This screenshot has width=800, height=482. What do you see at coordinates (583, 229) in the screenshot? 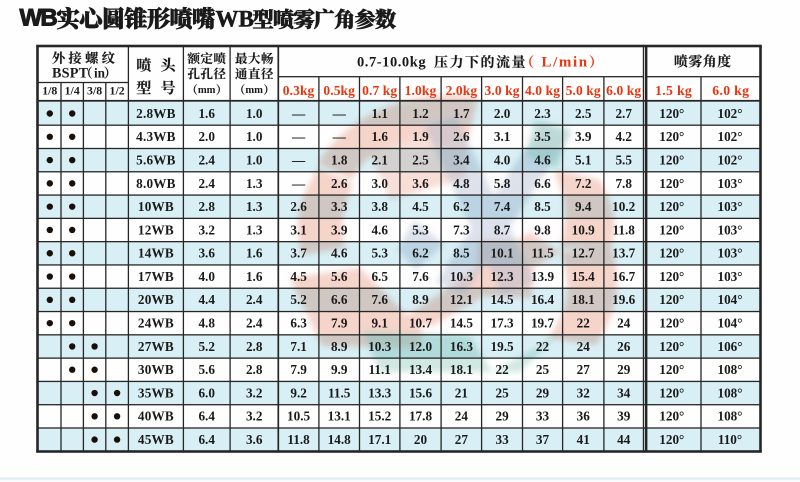
I see `svg-text: 10.9` at bounding box center [583, 229].